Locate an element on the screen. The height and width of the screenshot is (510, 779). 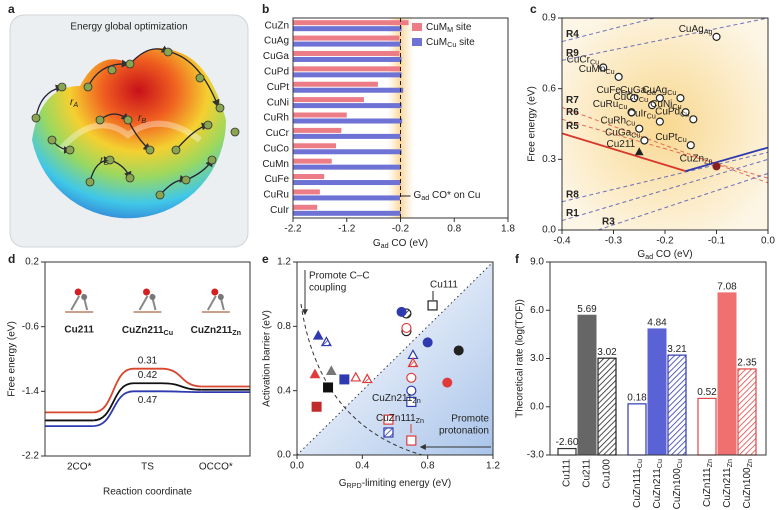
y-tick-label: 0.9 is located at coordinates (549, 18).